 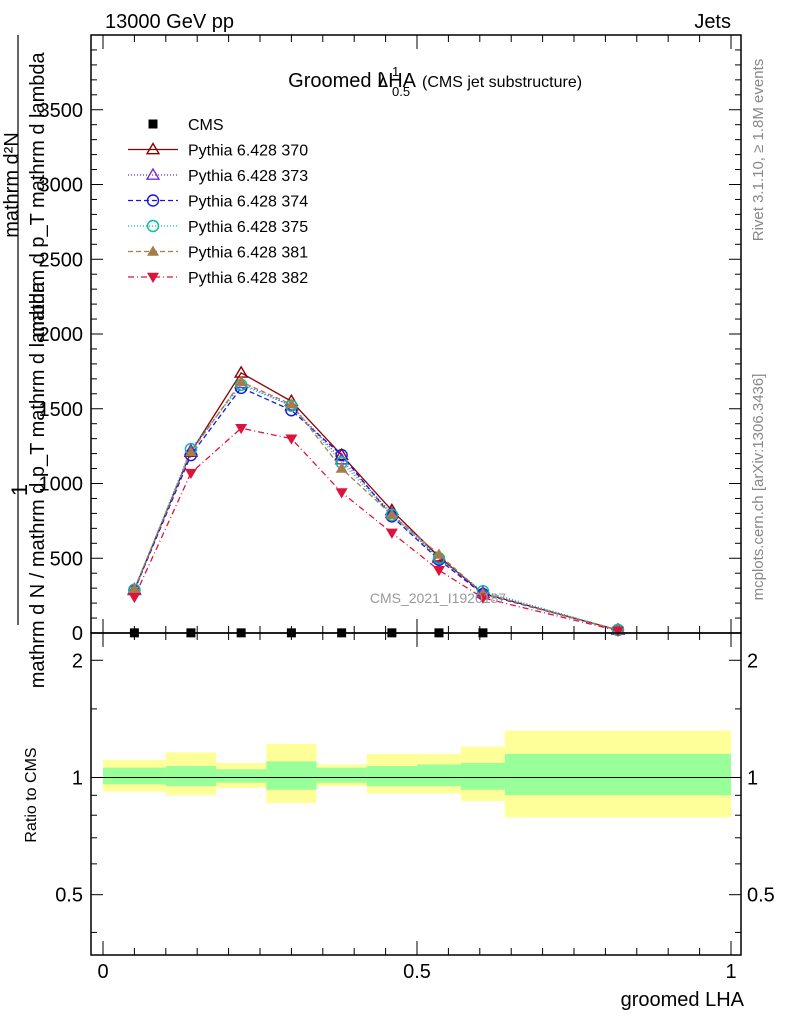 What do you see at coordinates (248, 278) in the screenshot?
I see `legend-label: Pythia 6.428 382` at bounding box center [248, 278].